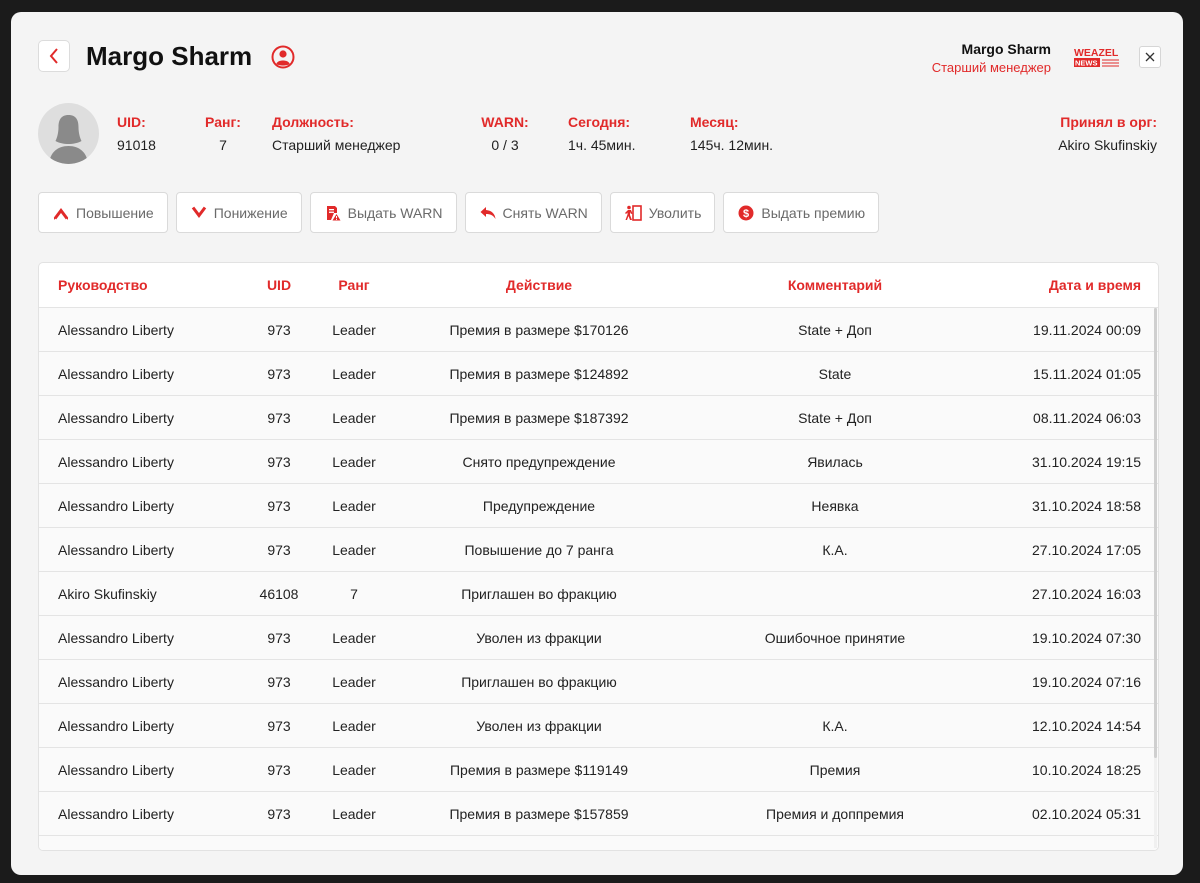  What do you see at coordinates (136, 133) in the screenshot?
I see `info-uid: UID: 91018` at bounding box center [136, 133].